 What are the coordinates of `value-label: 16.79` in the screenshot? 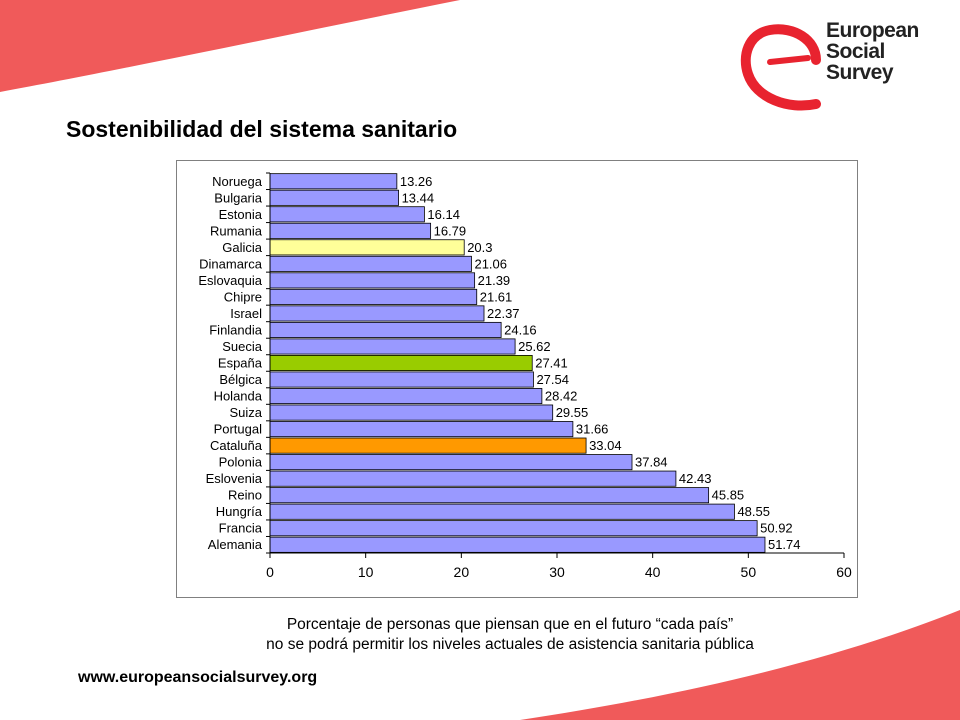 It's located at (450, 230).